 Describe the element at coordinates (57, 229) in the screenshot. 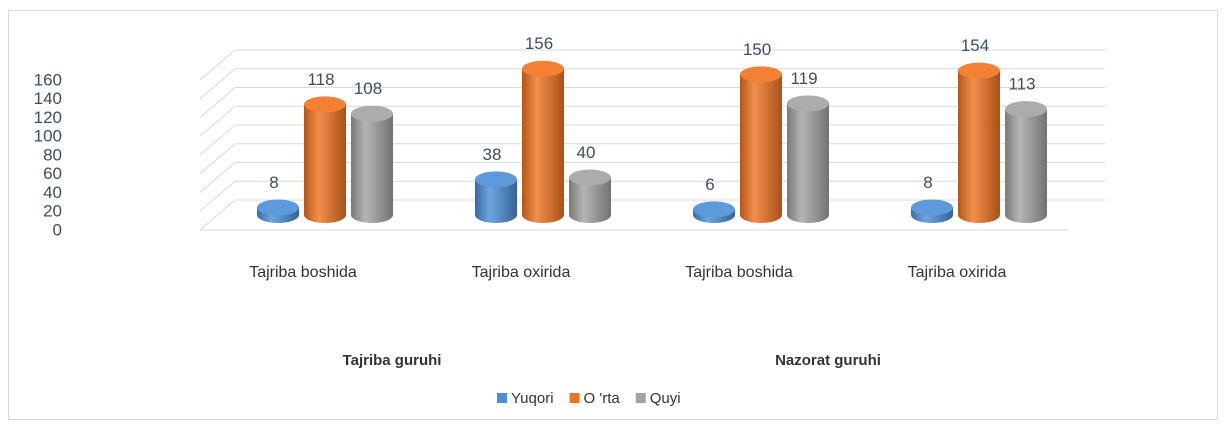

I see `y-tick-label: 0` at that location.